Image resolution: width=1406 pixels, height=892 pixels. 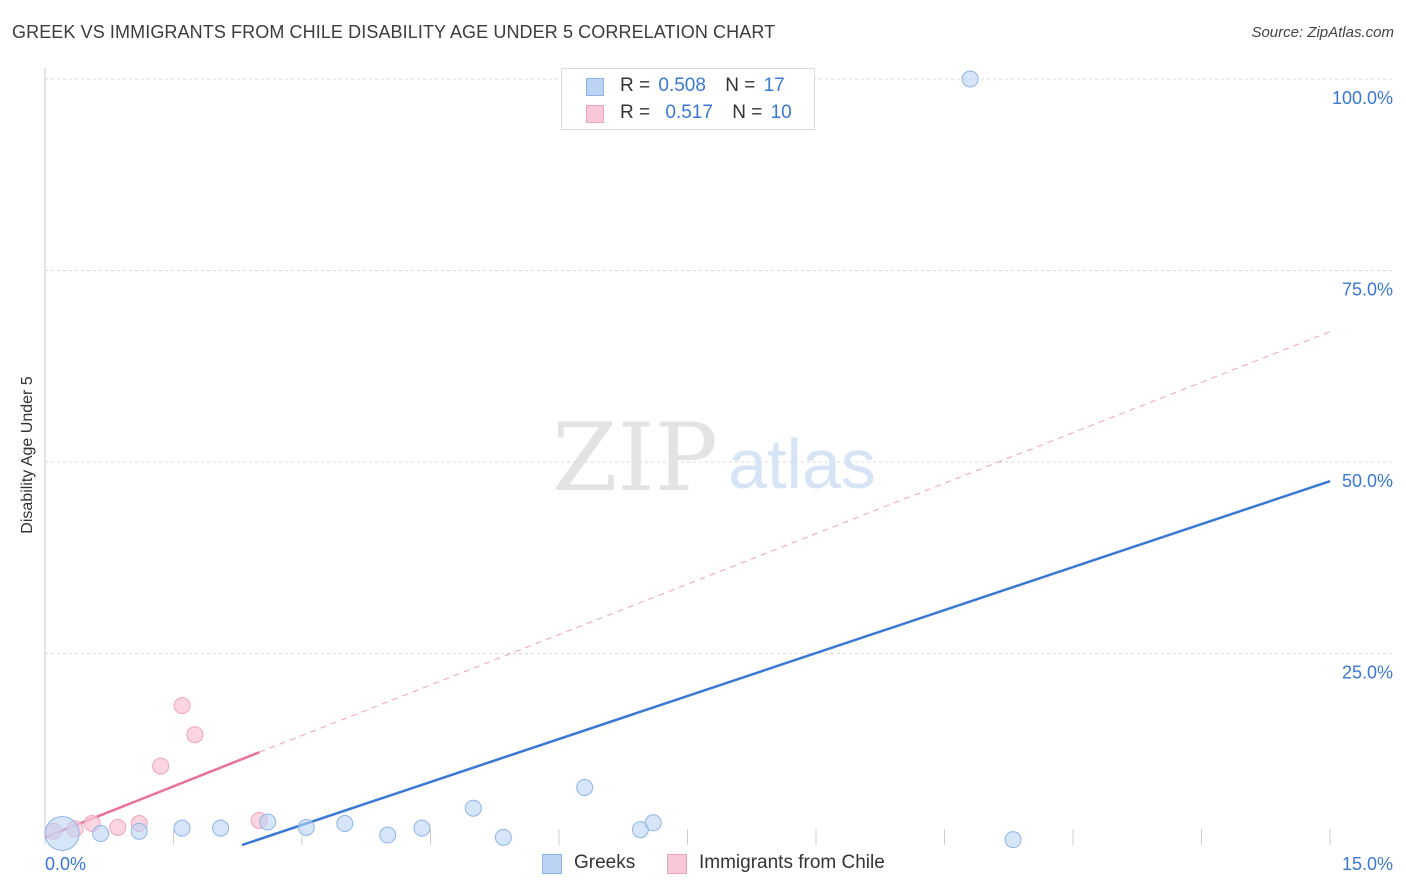 What do you see at coordinates (27, 455) in the screenshot?
I see `y-axis-title: Disability Age Under 5` at bounding box center [27, 455].